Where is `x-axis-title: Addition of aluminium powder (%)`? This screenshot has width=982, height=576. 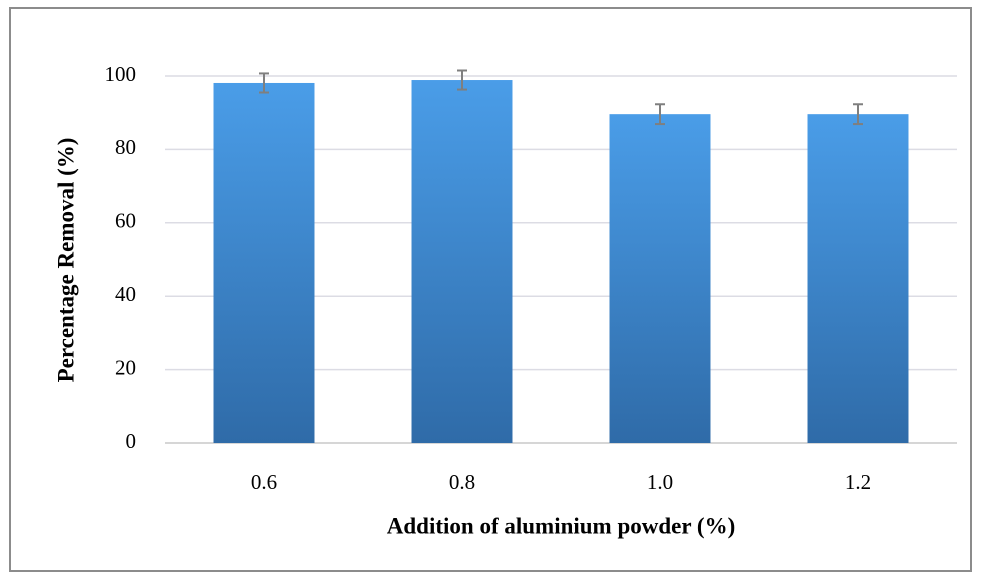
x-axis-title: Addition of aluminium powder (%) is located at coordinates (561, 525).